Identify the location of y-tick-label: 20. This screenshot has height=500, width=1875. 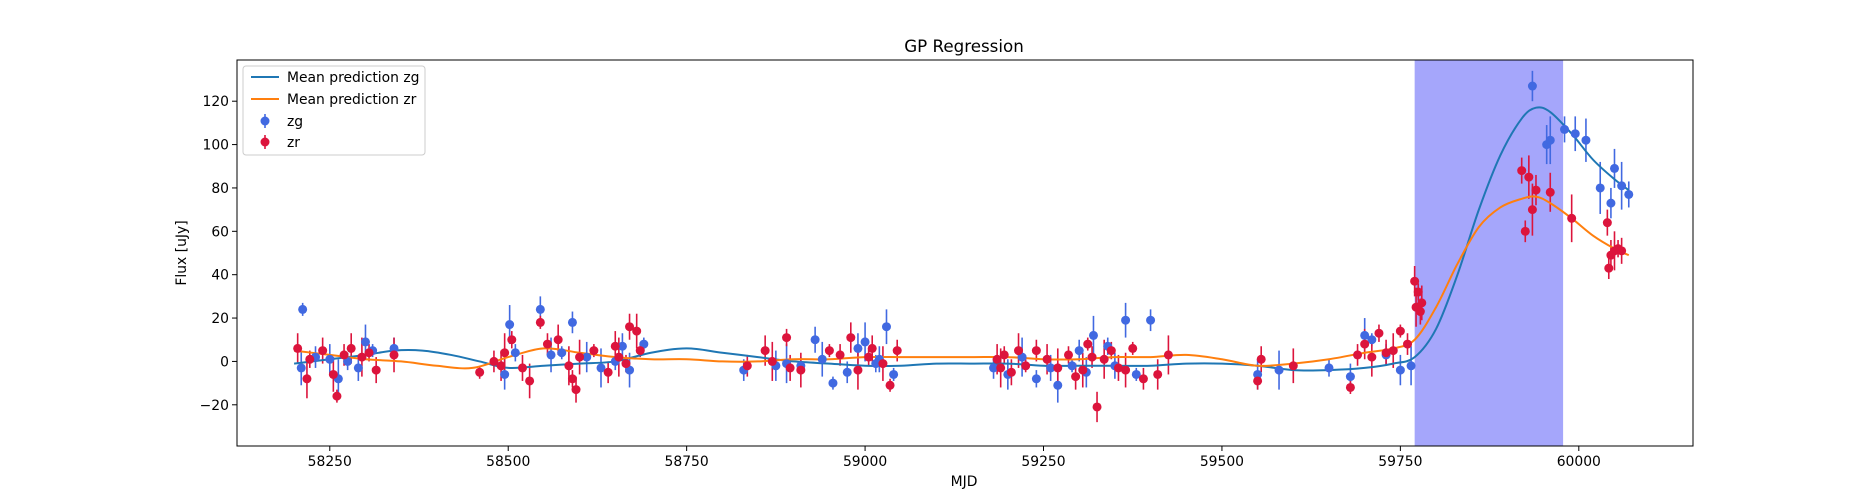
(220, 319).